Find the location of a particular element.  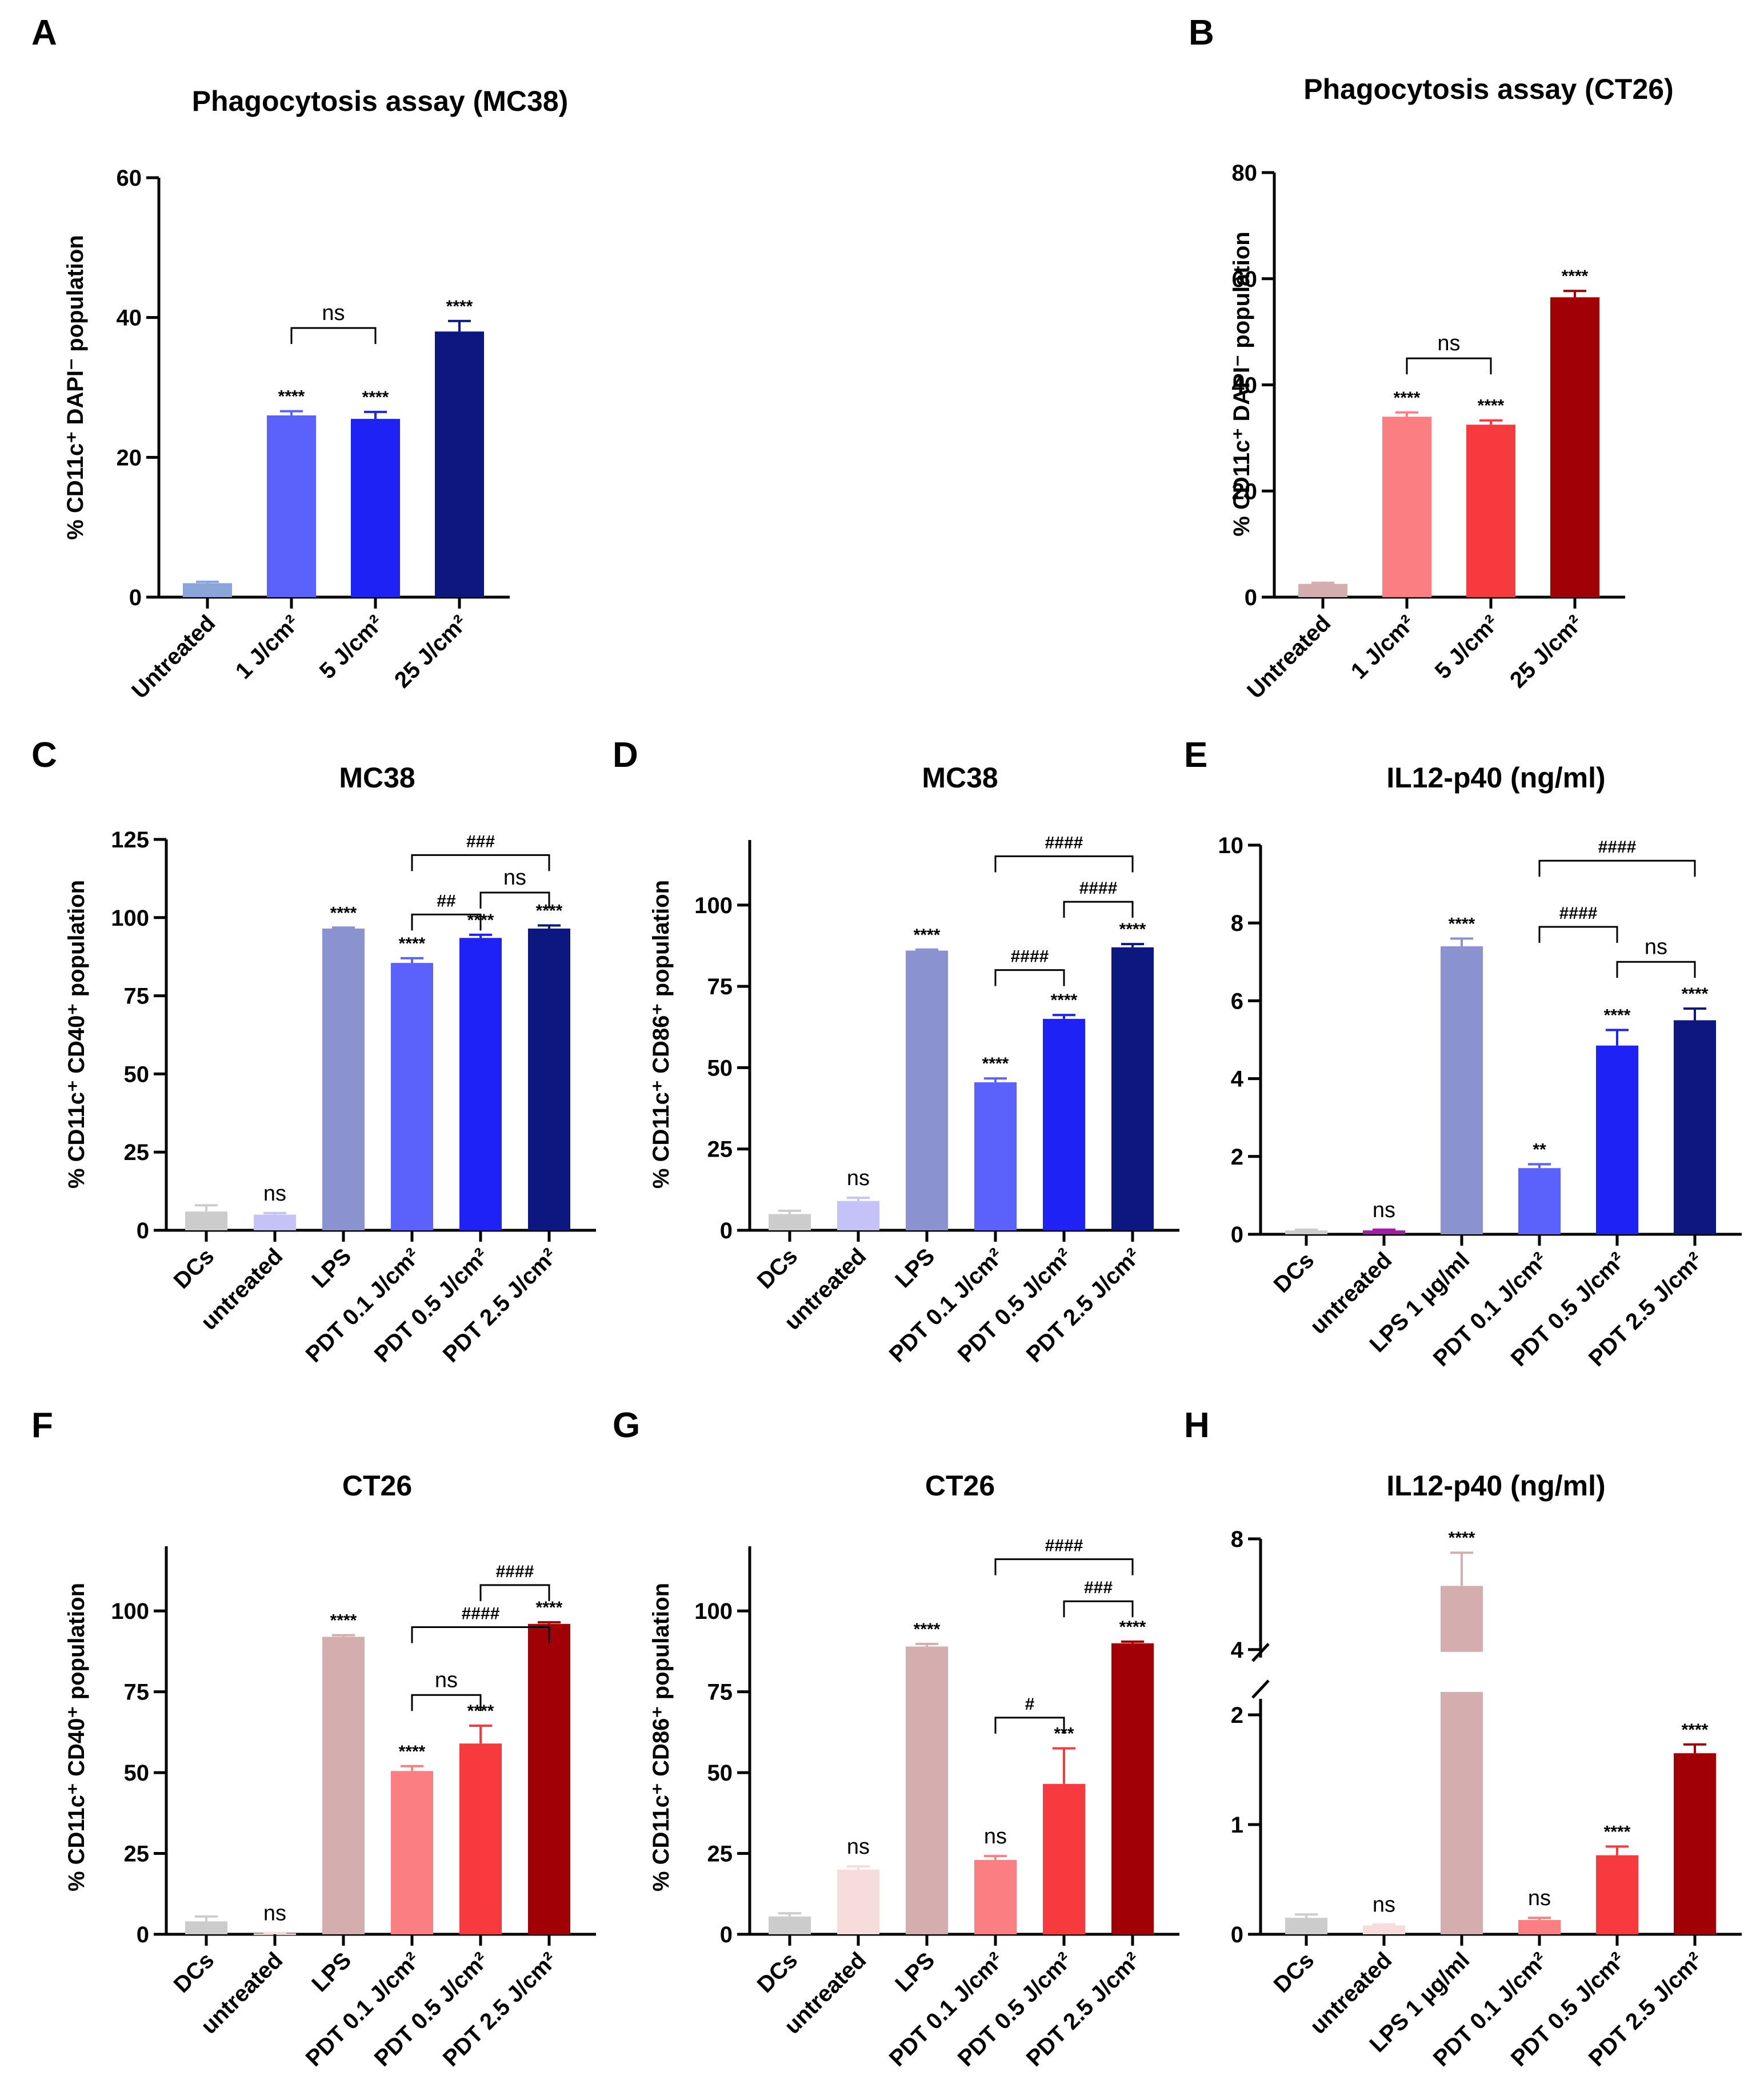

y-axis-label: % CD11c⁺ CD40⁺ population is located at coordinates (76, 1034).